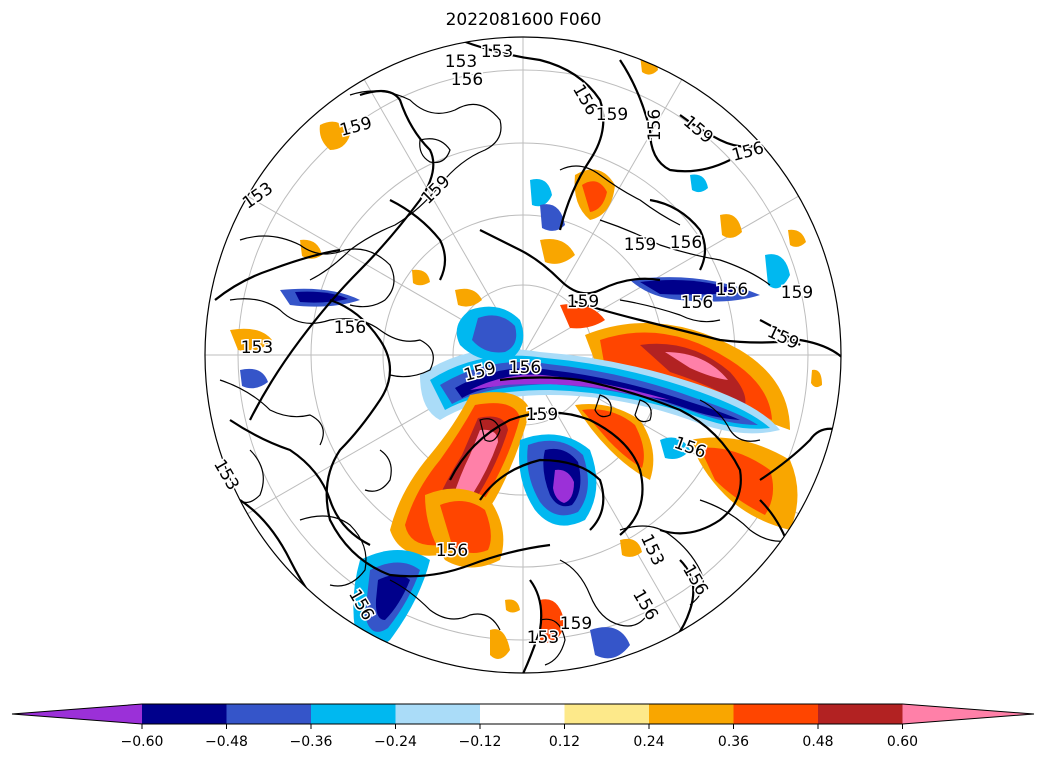 The image size is (1047, 763). I want to click on colorbar-tick-label: −0.48, so click(226, 742).